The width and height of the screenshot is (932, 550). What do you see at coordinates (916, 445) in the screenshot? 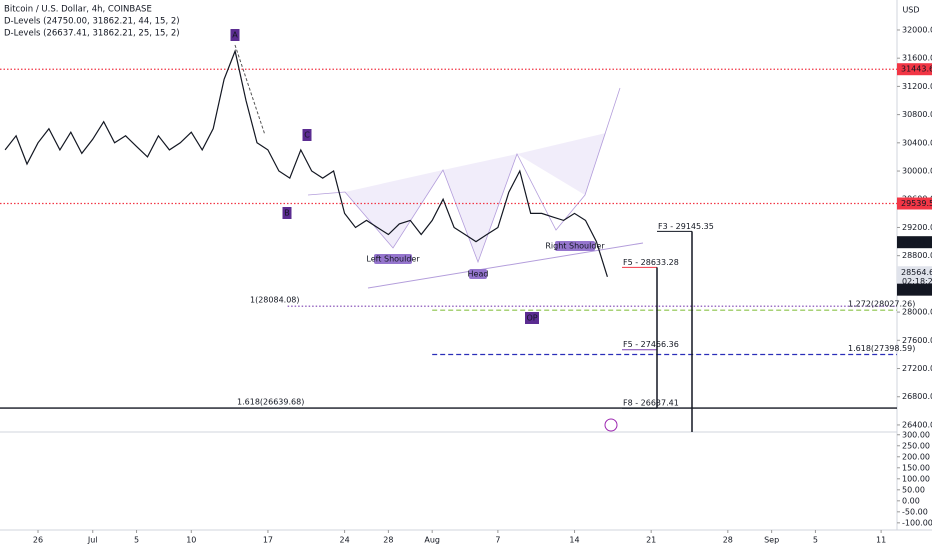
I see `y2-tick-label: 250.00` at bounding box center [916, 445].